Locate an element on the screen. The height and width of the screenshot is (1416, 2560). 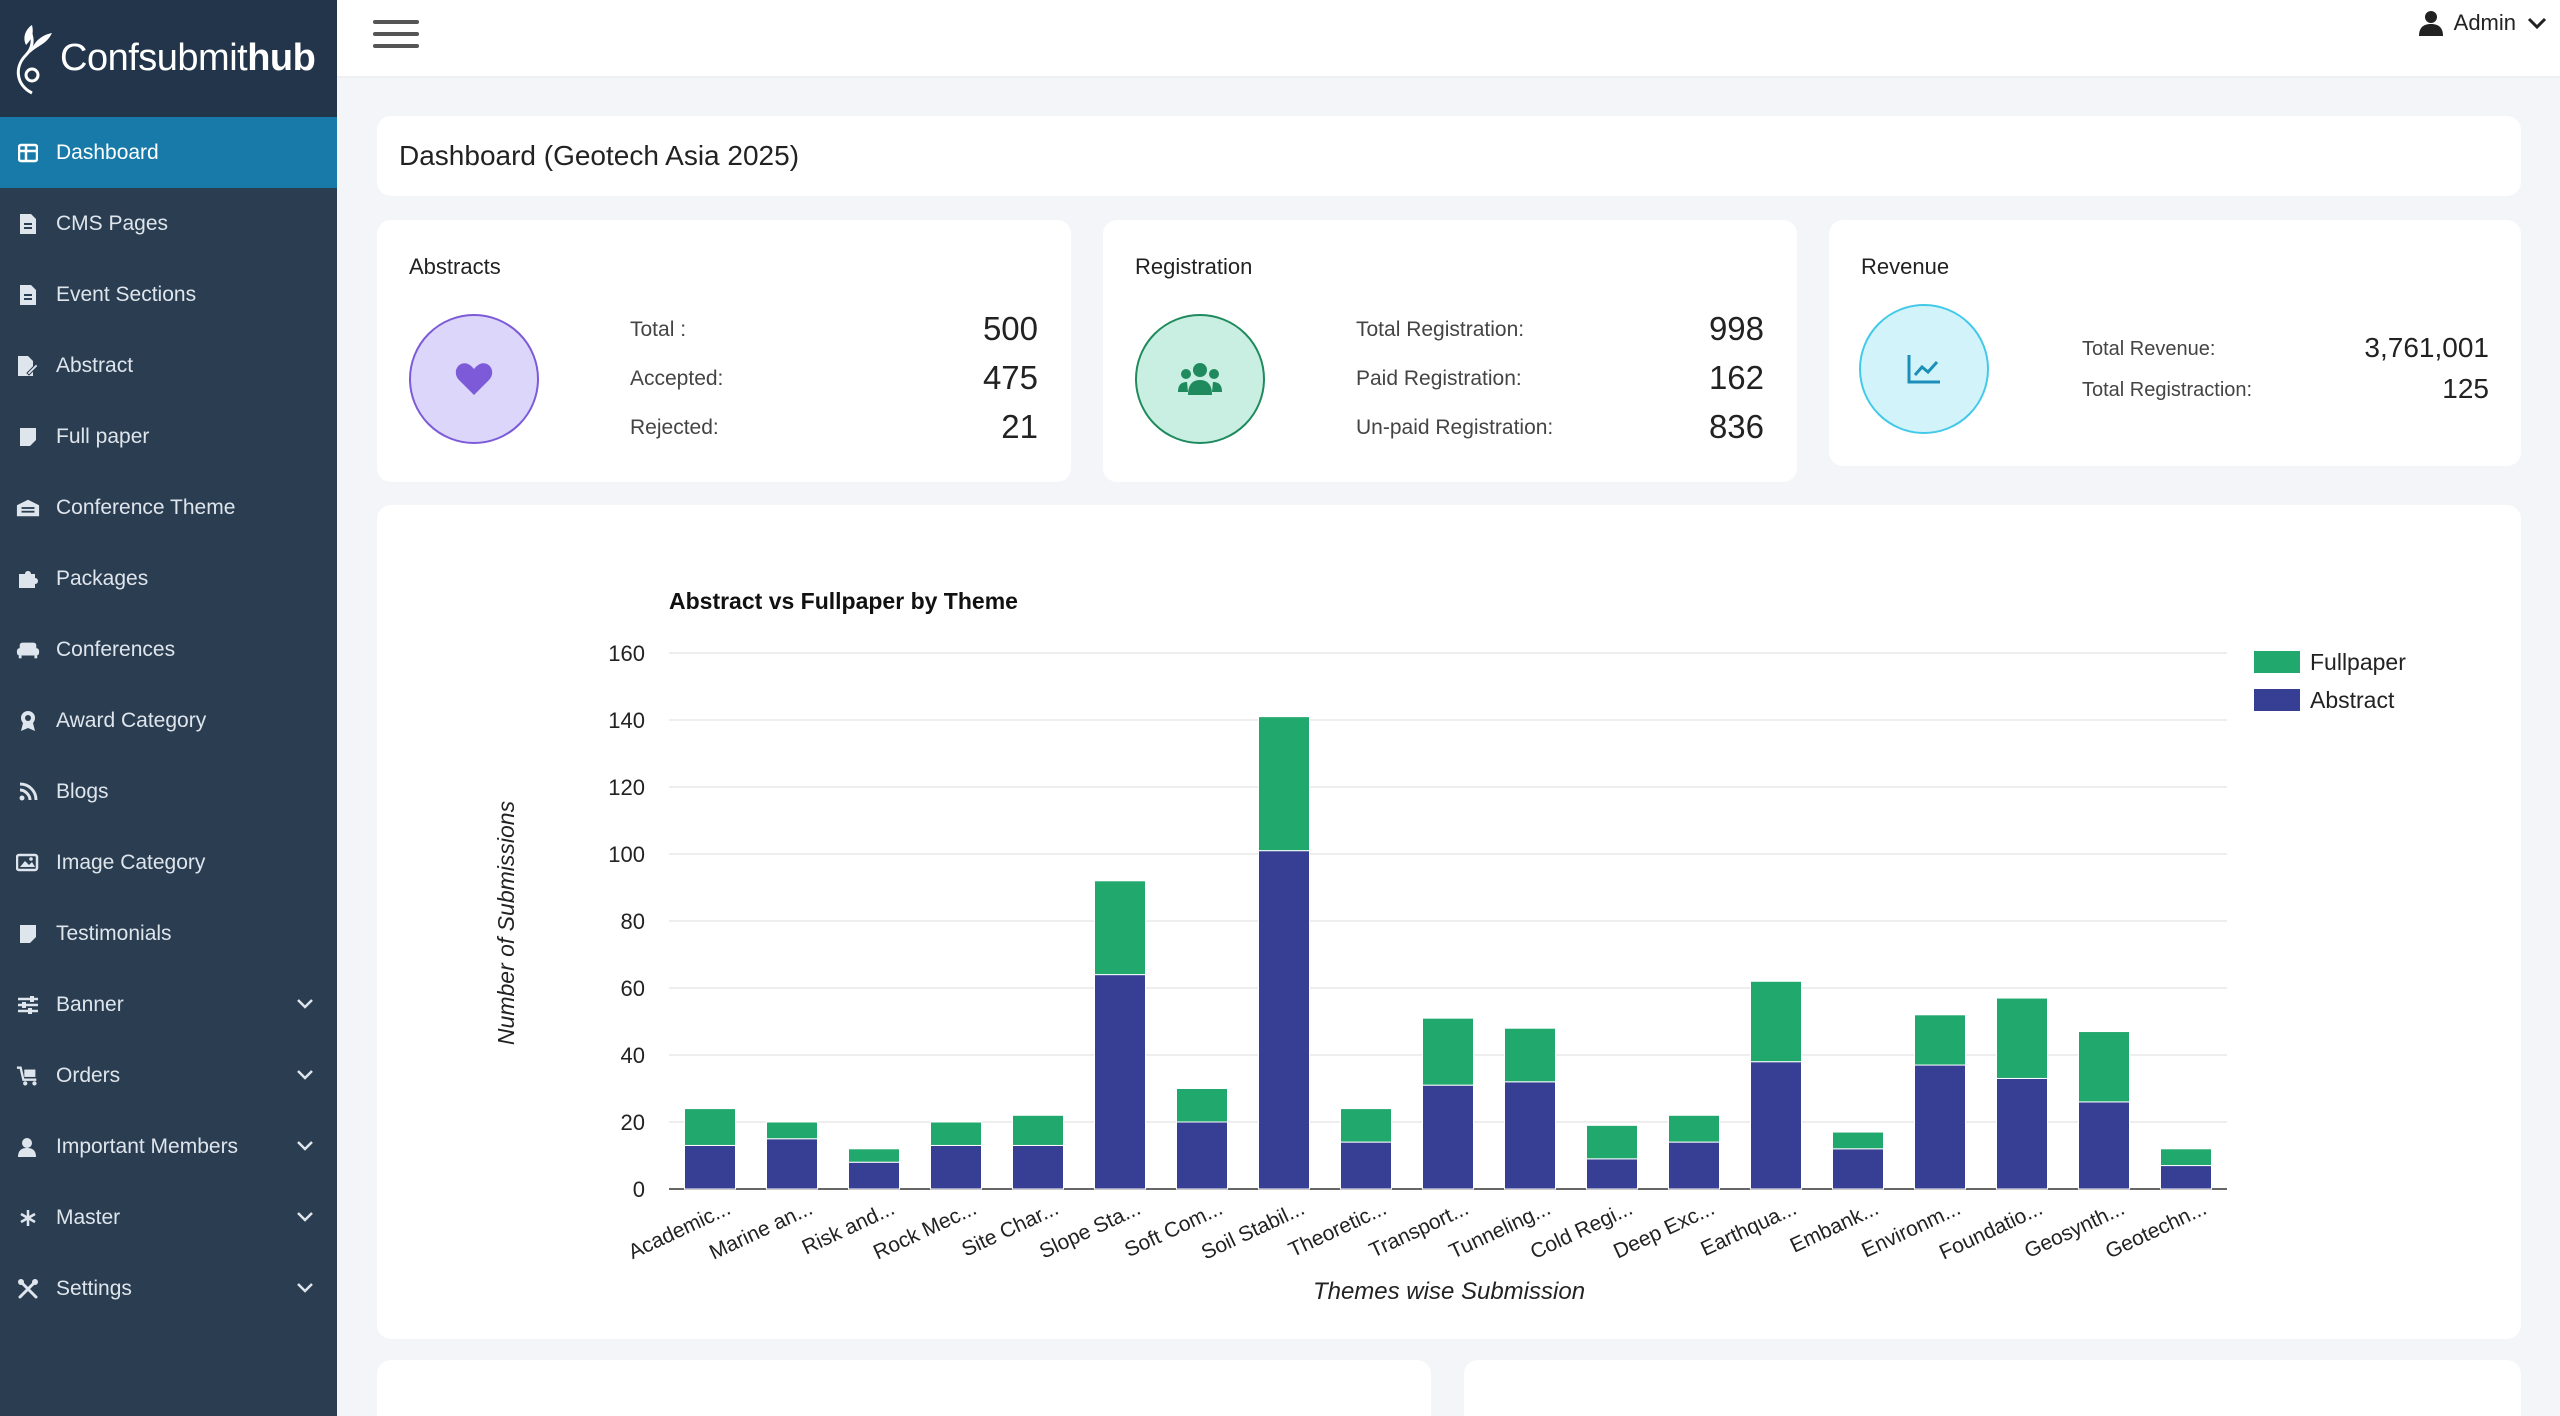
sidebar-item-label: CMS Pages is located at coordinates (112, 223).